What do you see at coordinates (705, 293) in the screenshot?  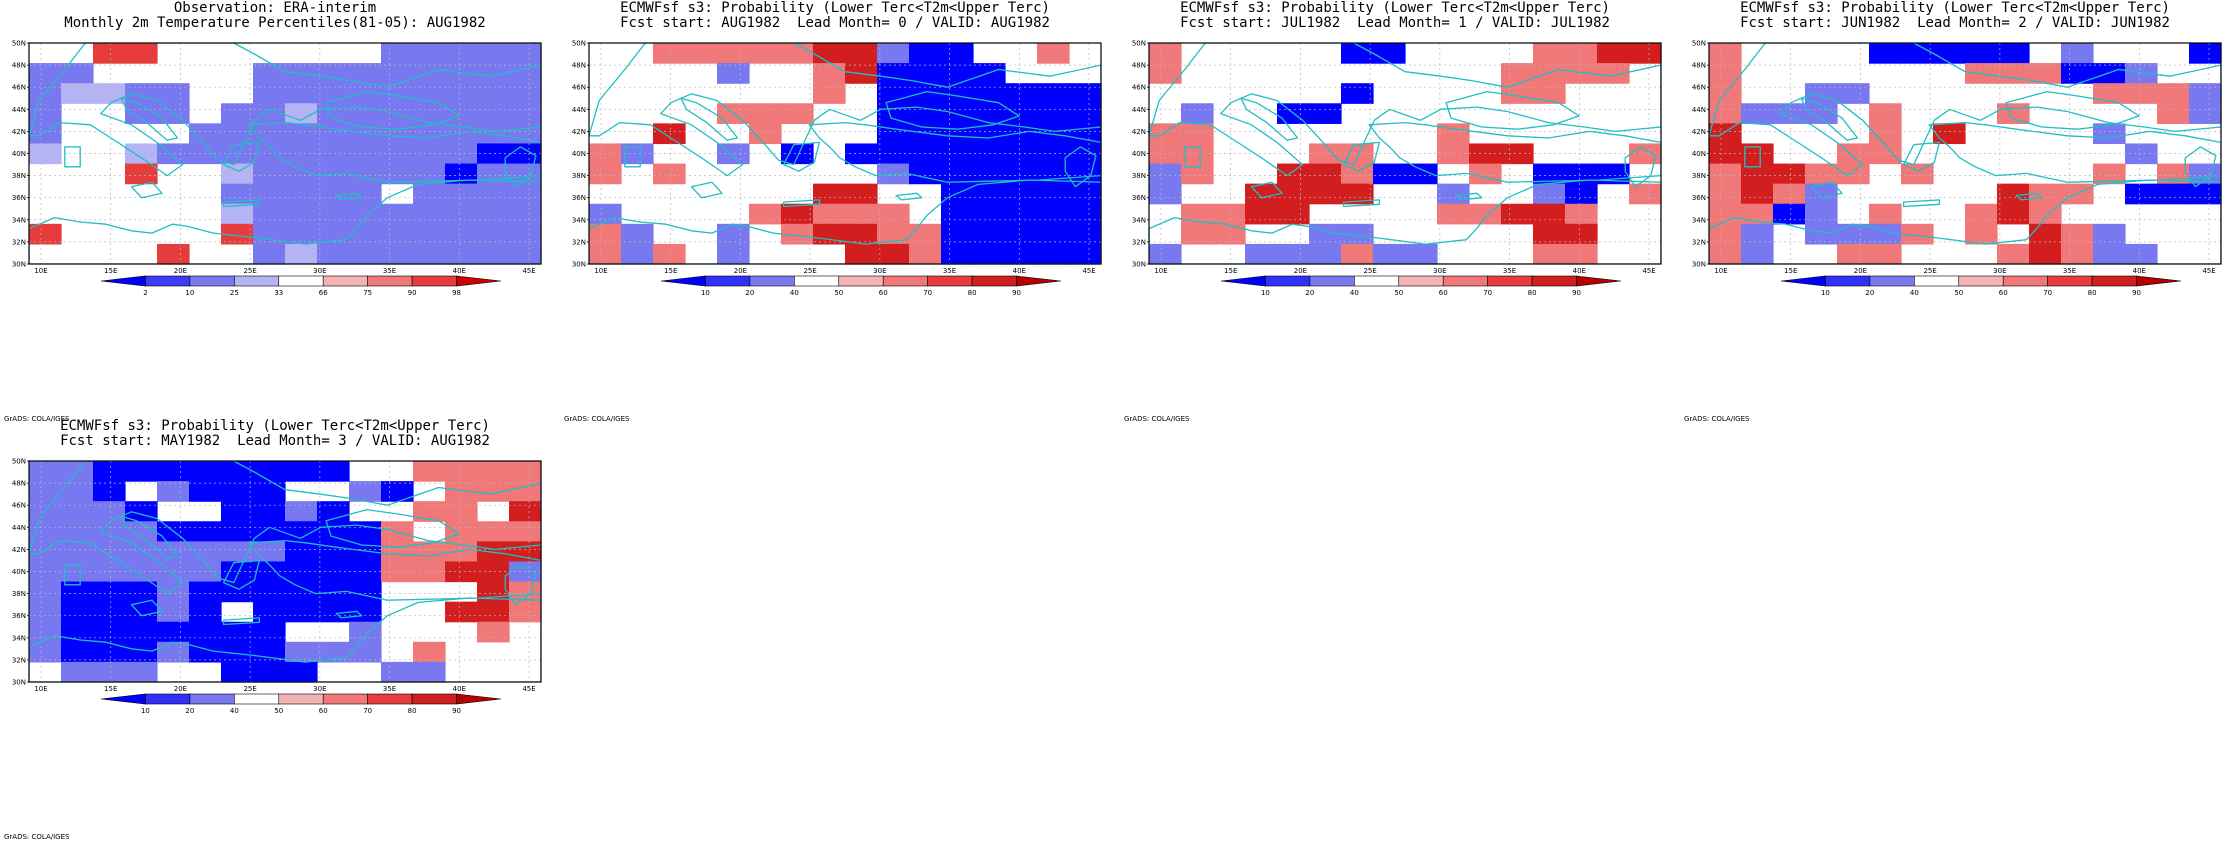 I see `colorbar-label: 10` at bounding box center [705, 293].